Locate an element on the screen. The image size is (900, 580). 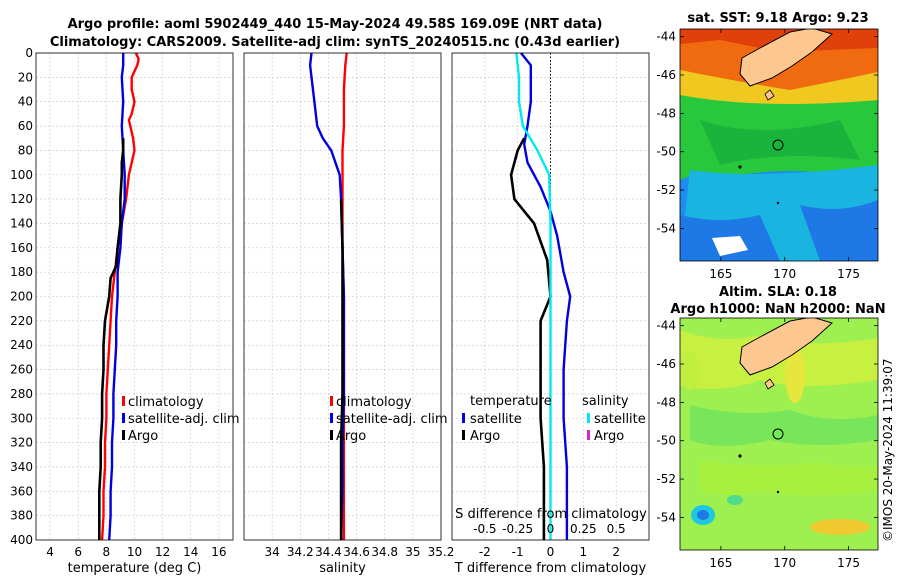
ytick-label: 400 is located at coordinates (21, 540).